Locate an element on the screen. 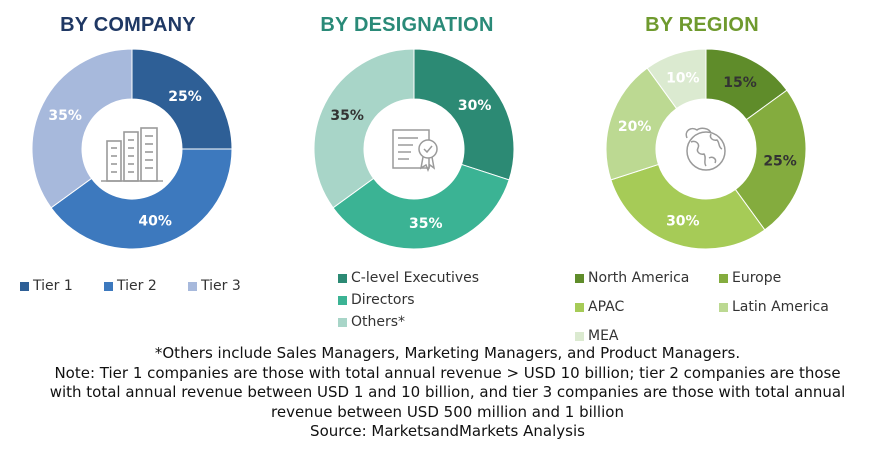 The image size is (895, 469). legend-item: Latin America is located at coordinates (774, 307).